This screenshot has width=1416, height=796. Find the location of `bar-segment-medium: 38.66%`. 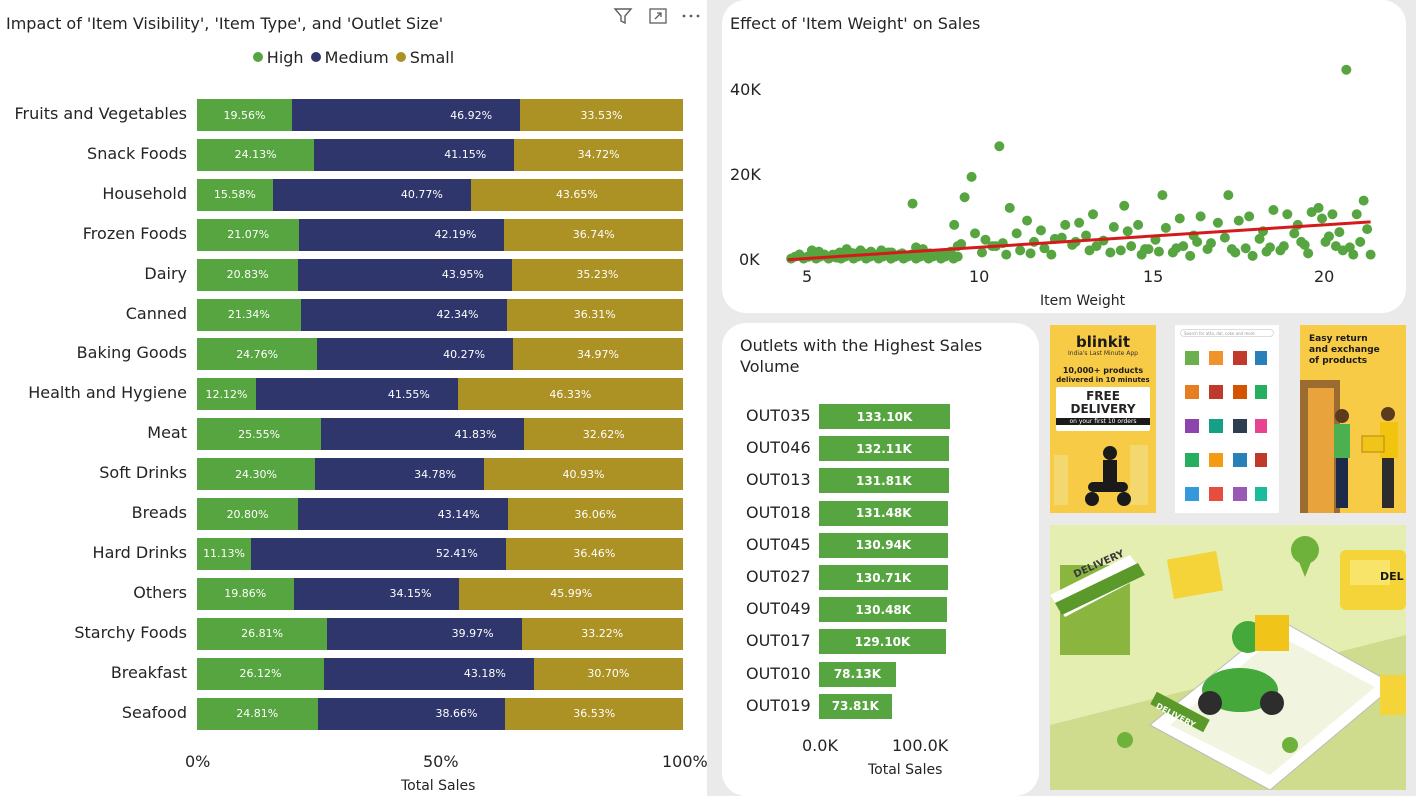

bar-segment-medium: 38.66% is located at coordinates (411, 713).